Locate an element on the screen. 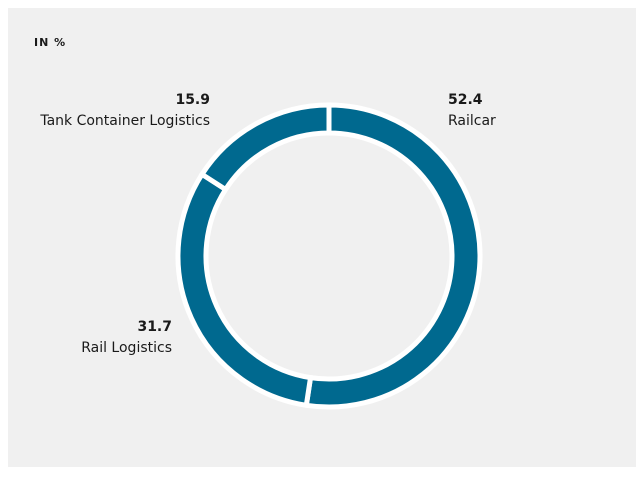  subtitle: IN % is located at coordinates (50, 42).